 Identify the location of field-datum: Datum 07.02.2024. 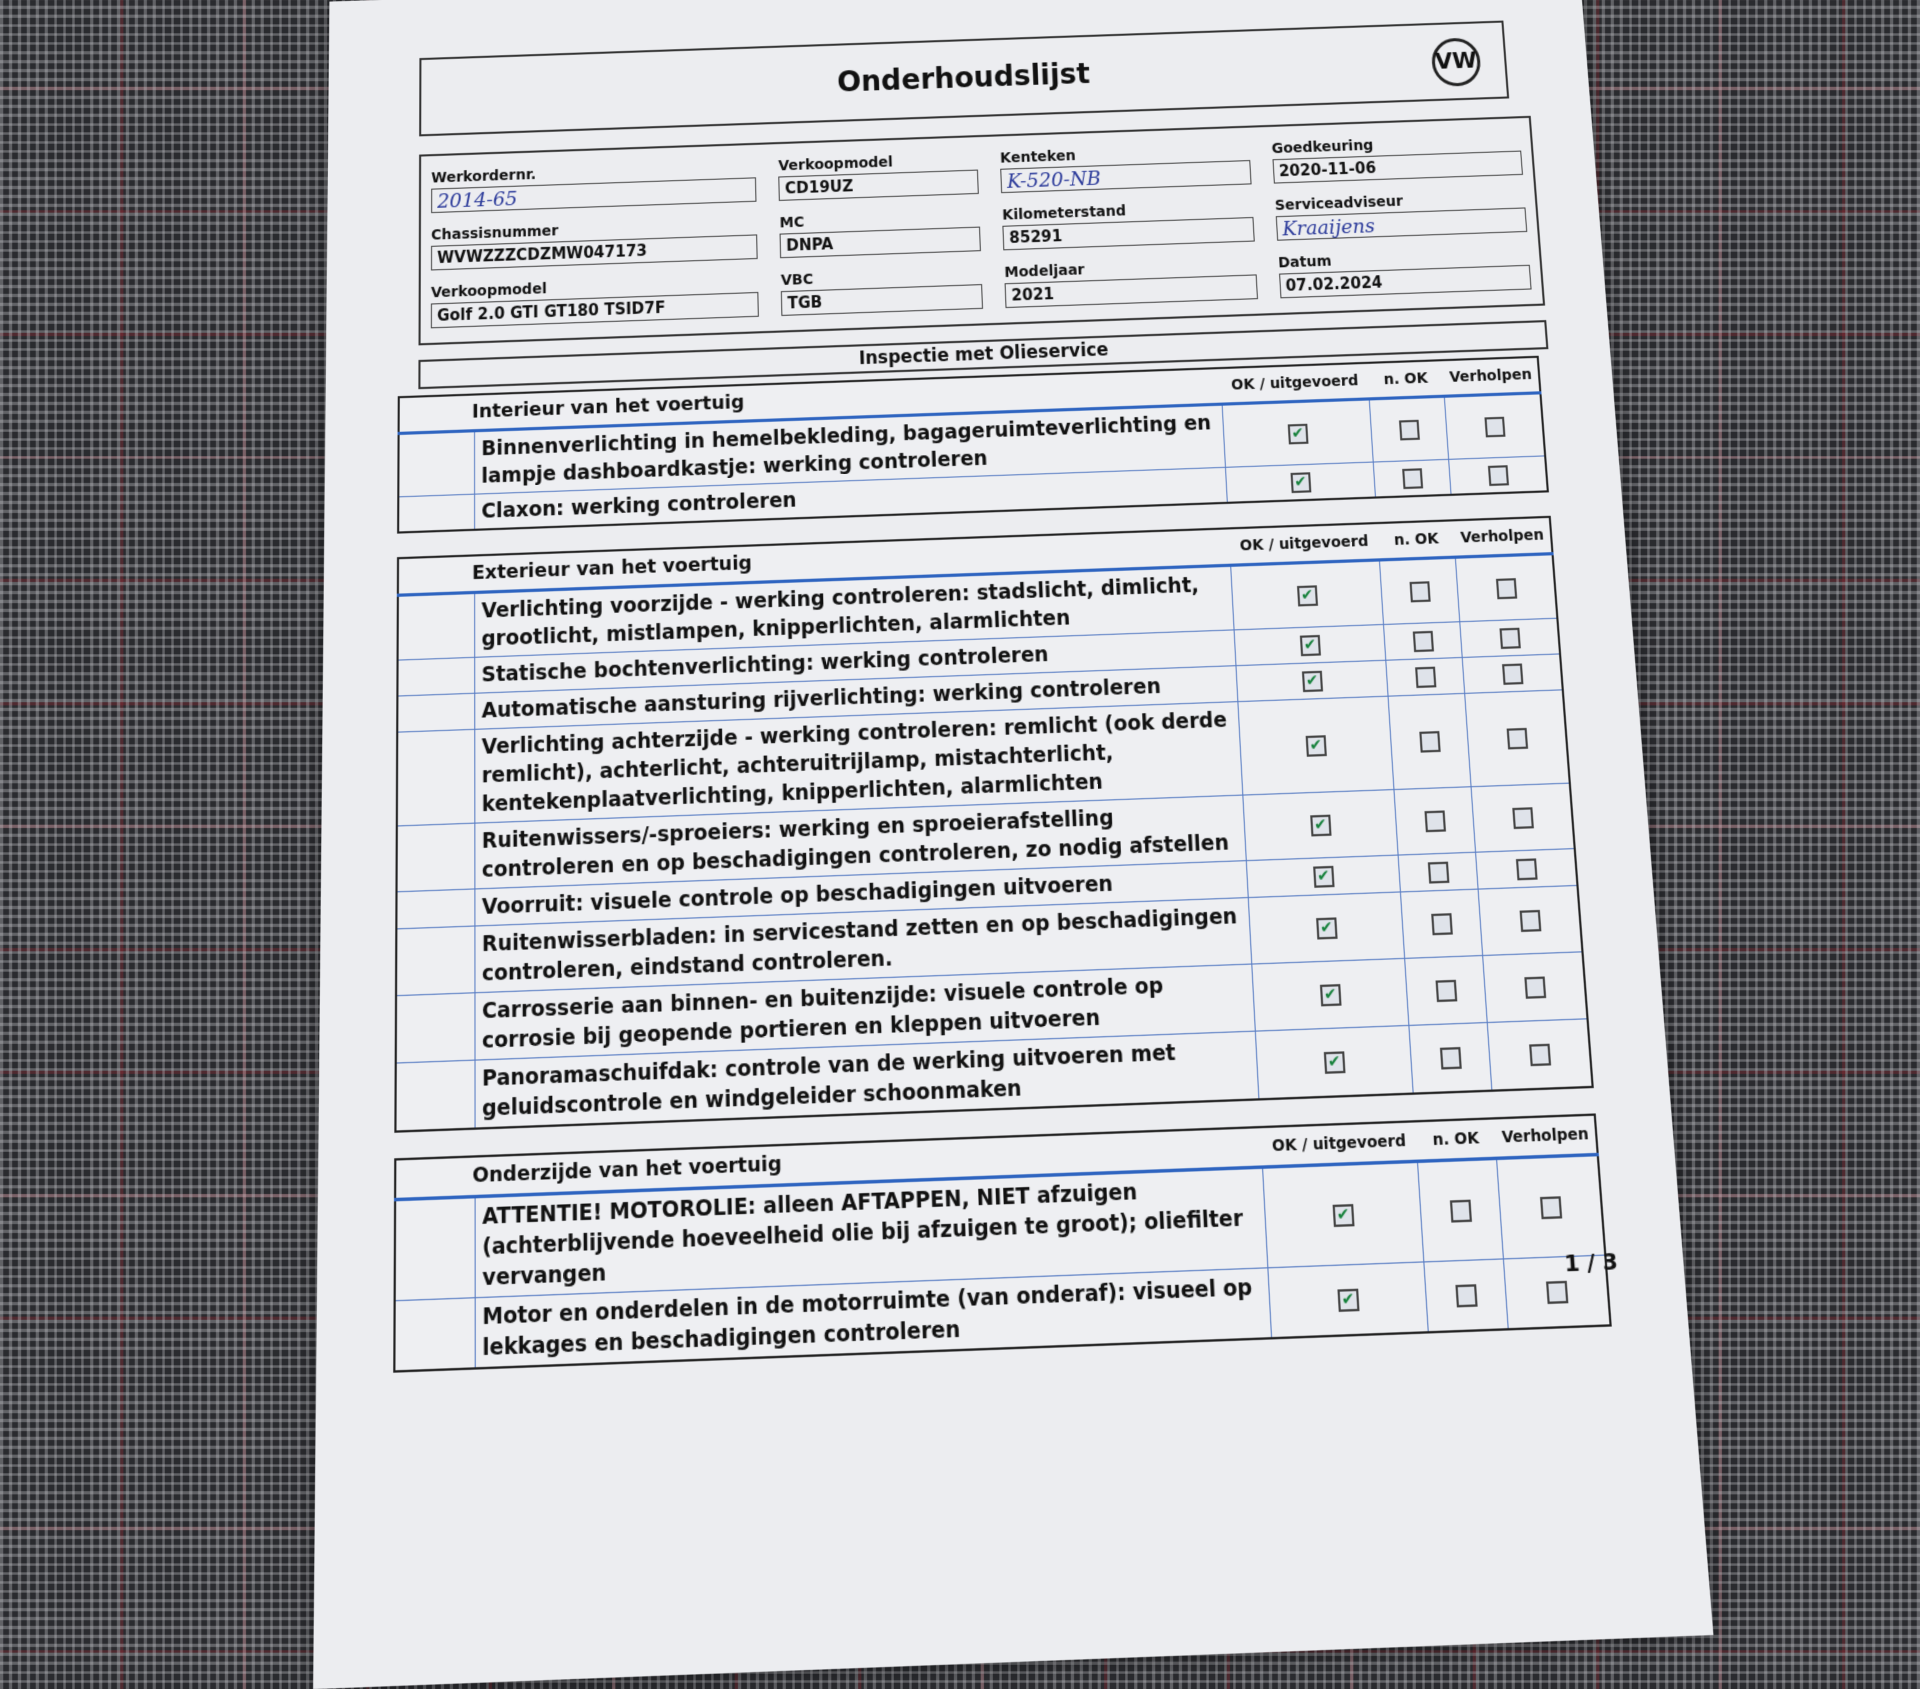
(1405, 272).